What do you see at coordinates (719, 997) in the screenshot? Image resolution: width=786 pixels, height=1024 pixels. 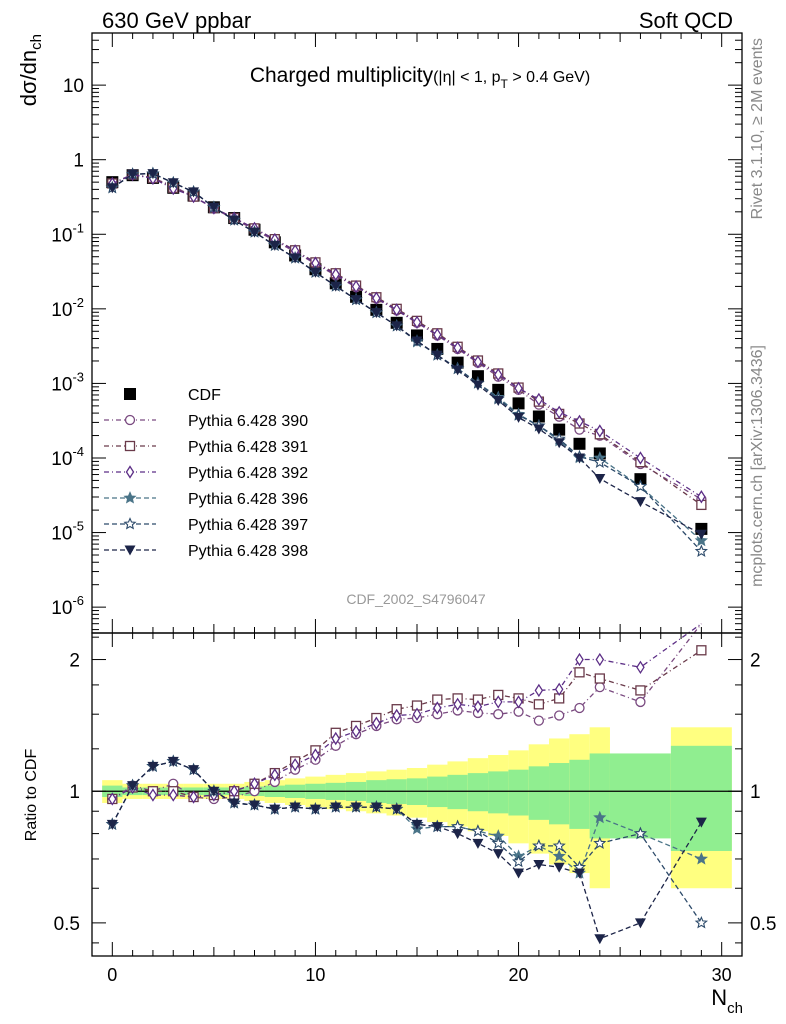 I see `x-axis-label-main: N` at bounding box center [719, 997].